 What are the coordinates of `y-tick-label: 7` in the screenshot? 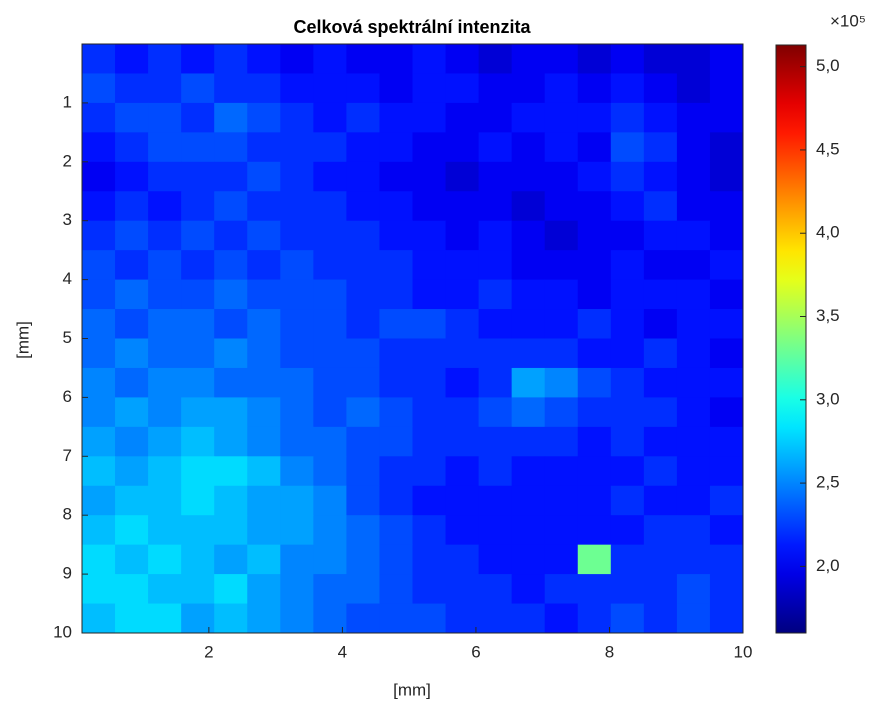 It's located at (67, 455).